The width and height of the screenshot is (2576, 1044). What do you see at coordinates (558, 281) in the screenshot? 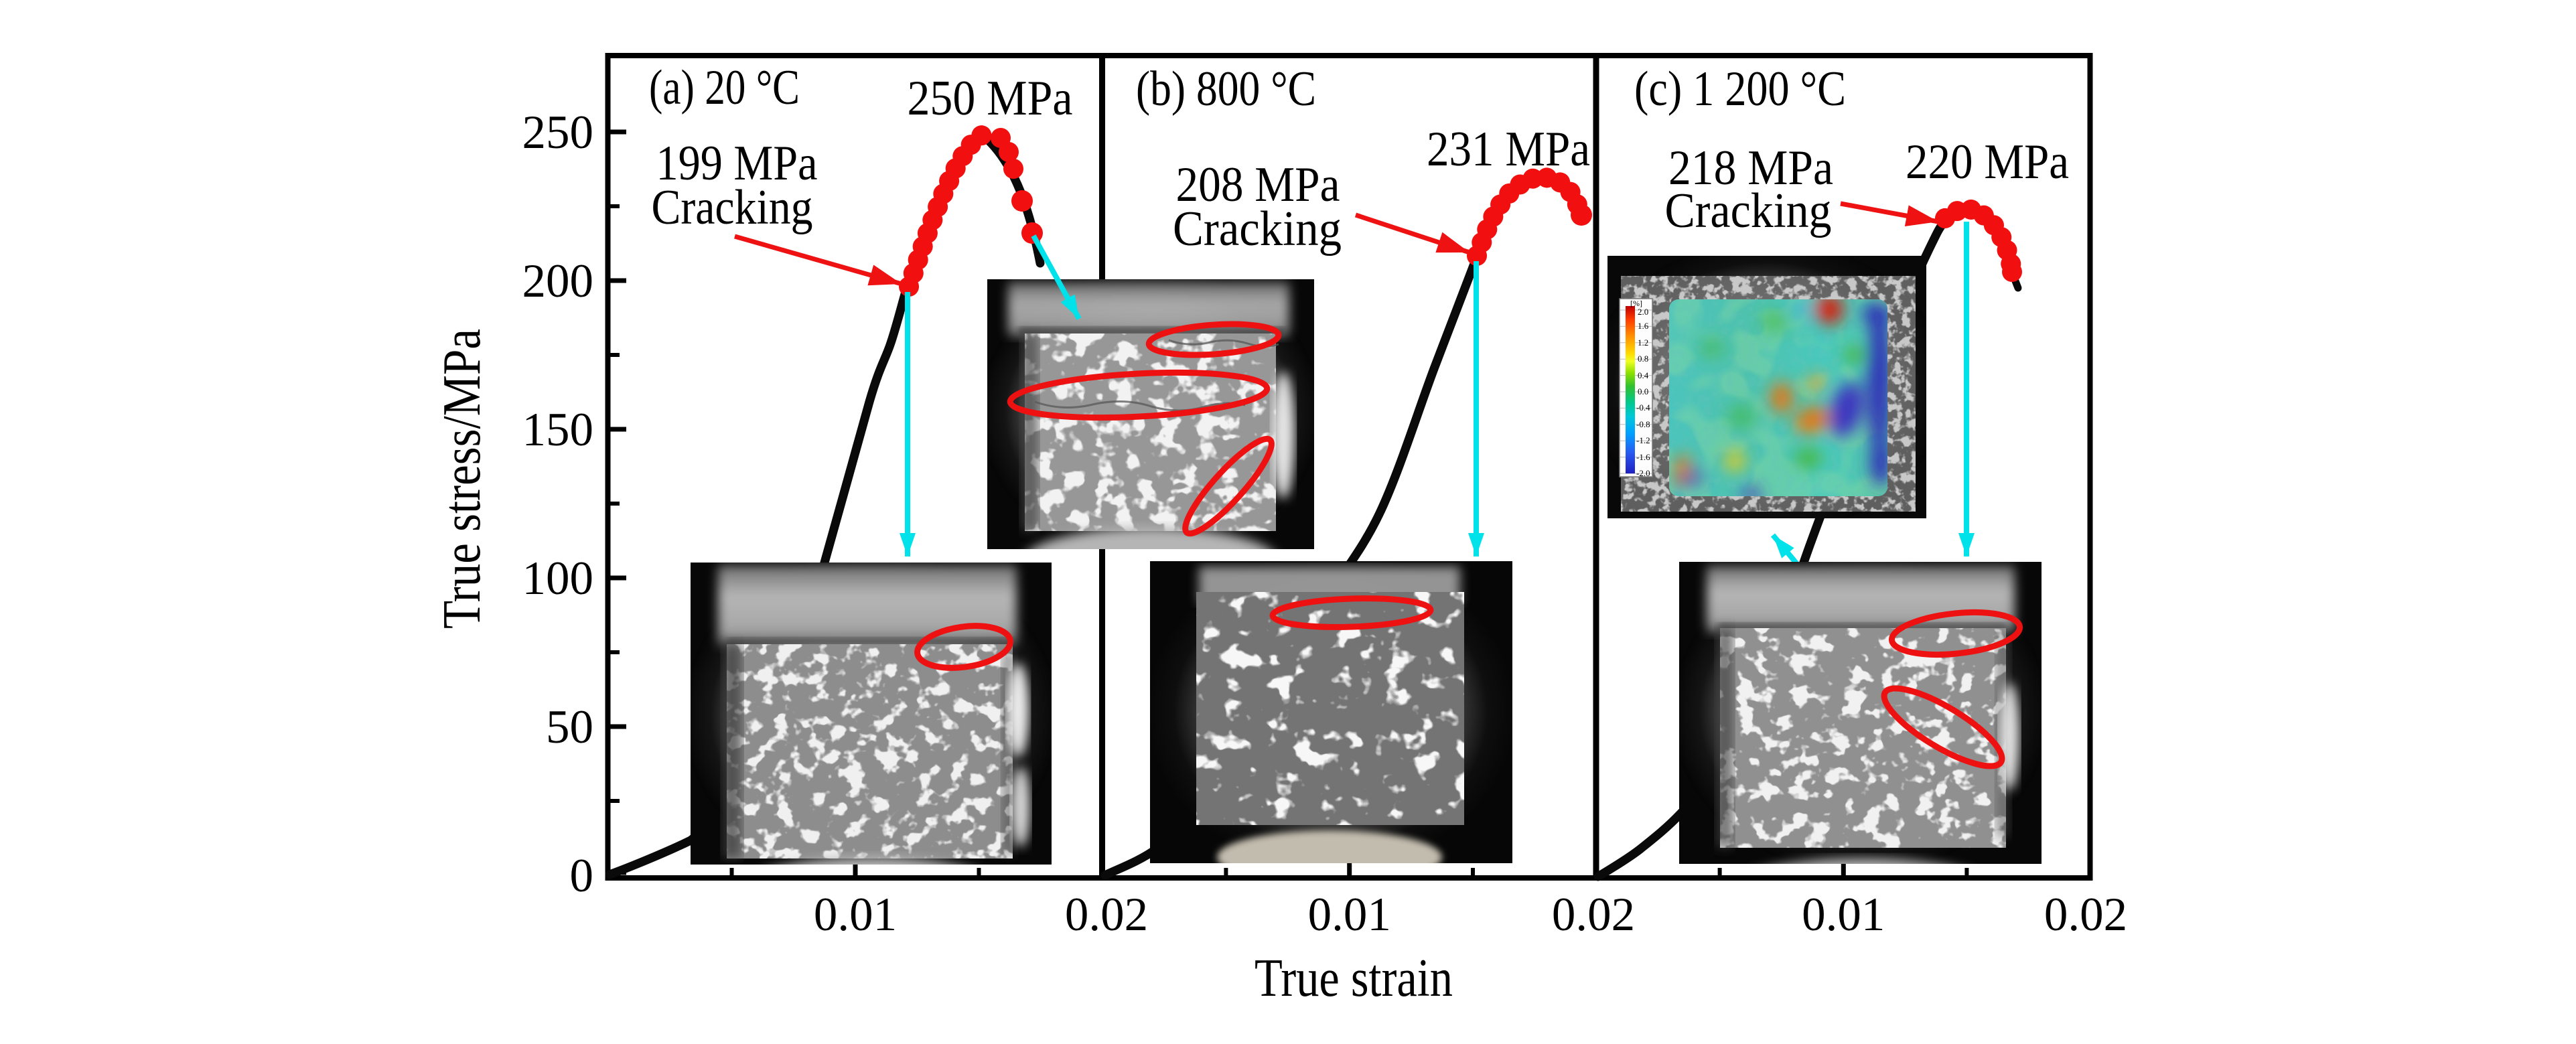
I see `svg-text: 200` at bounding box center [558, 281].